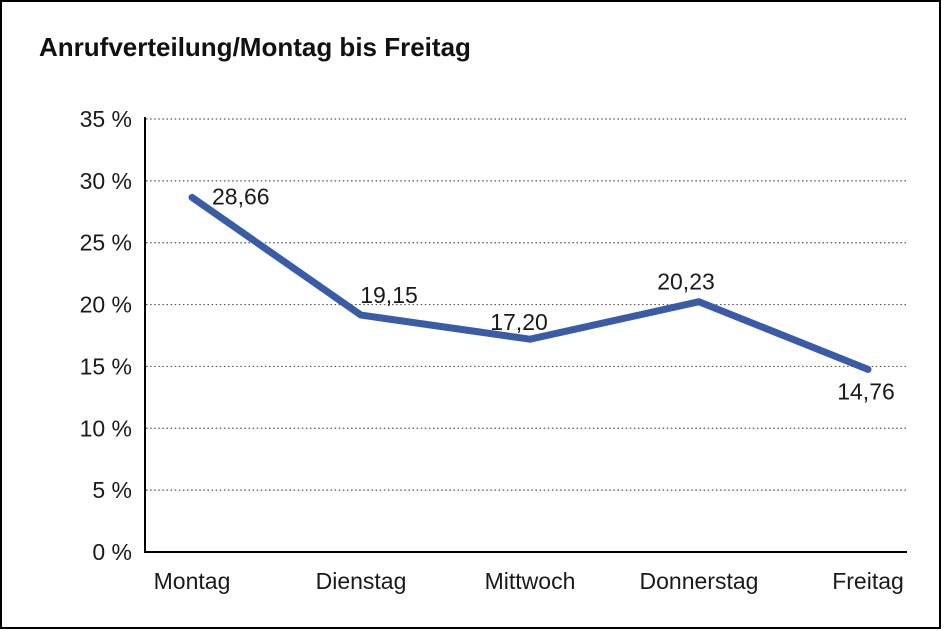 Image resolution: width=945 pixels, height=631 pixels. I want to click on y-tick-label: 25 %, so click(106, 243).